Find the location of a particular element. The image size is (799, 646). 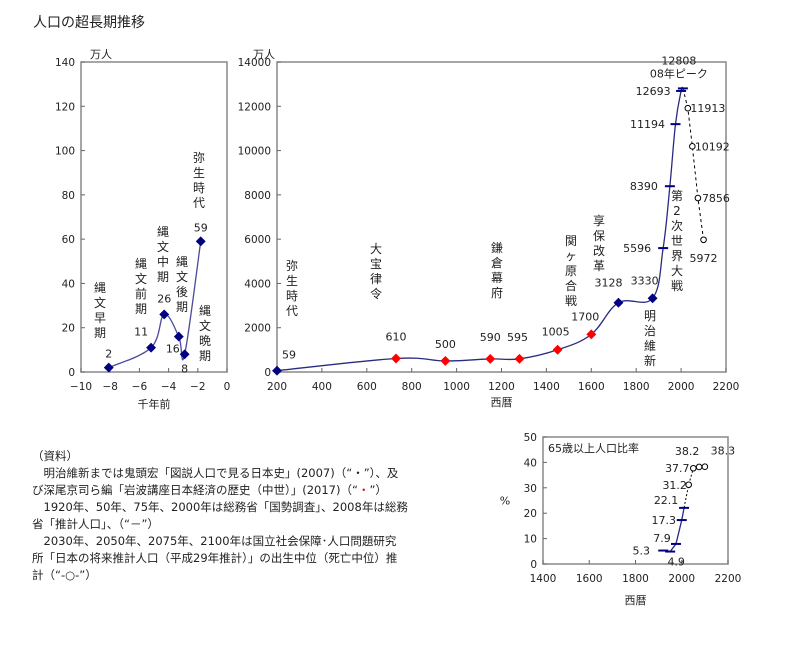

event-label-char: 革 is located at coordinates (599, 266).